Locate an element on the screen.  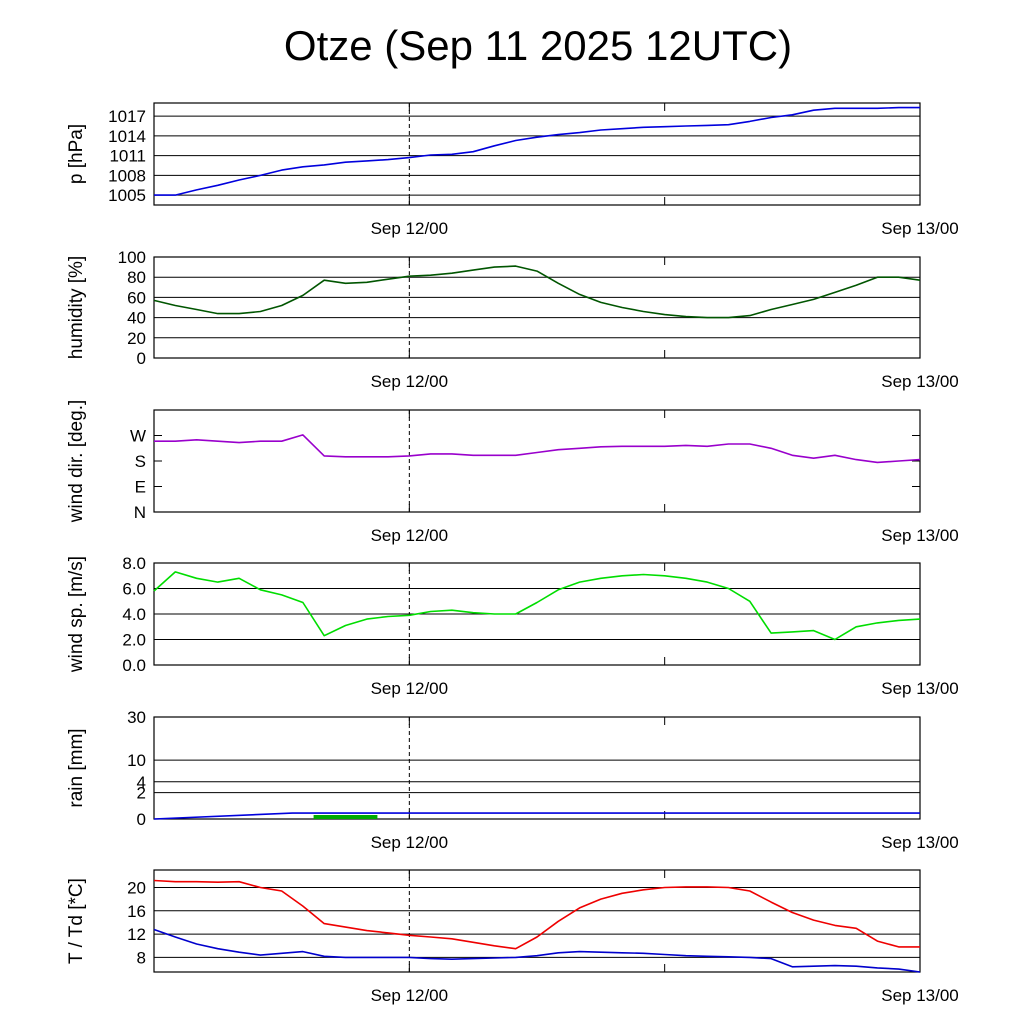
y-tick-label: E is located at coordinates (140, 487).